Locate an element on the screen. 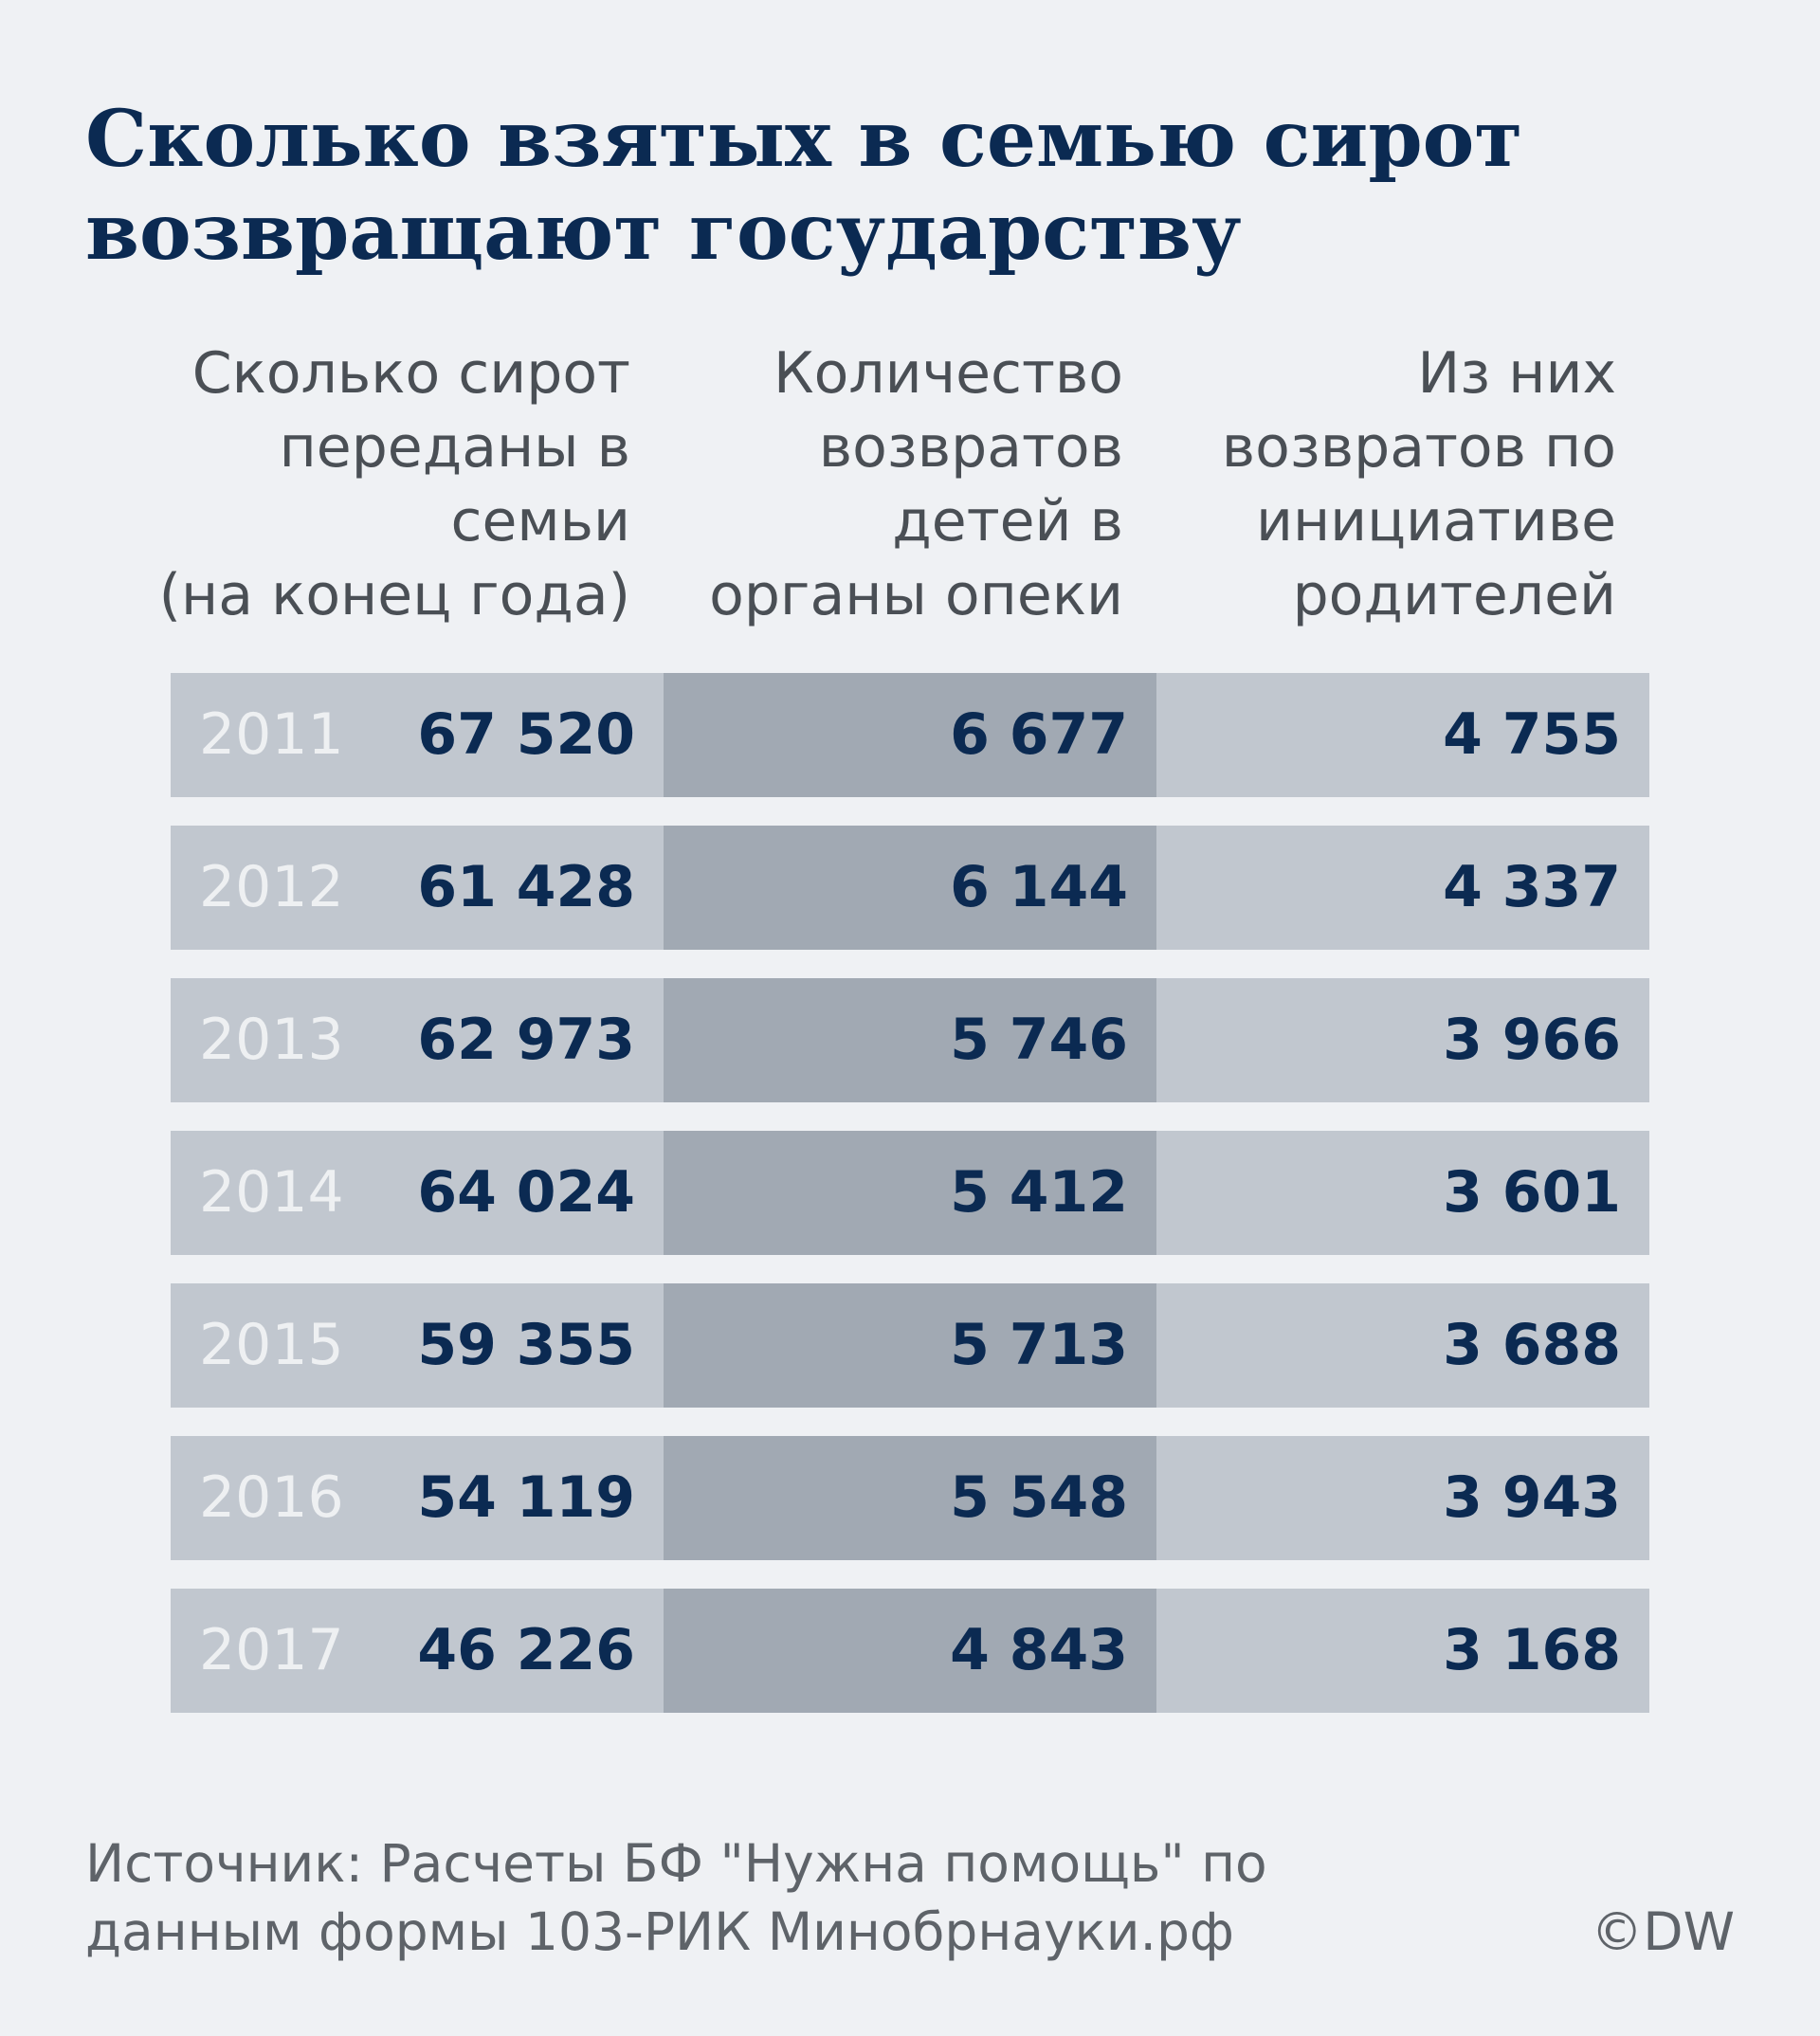  cell-returns: 5 548 is located at coordinates (910, 1498).